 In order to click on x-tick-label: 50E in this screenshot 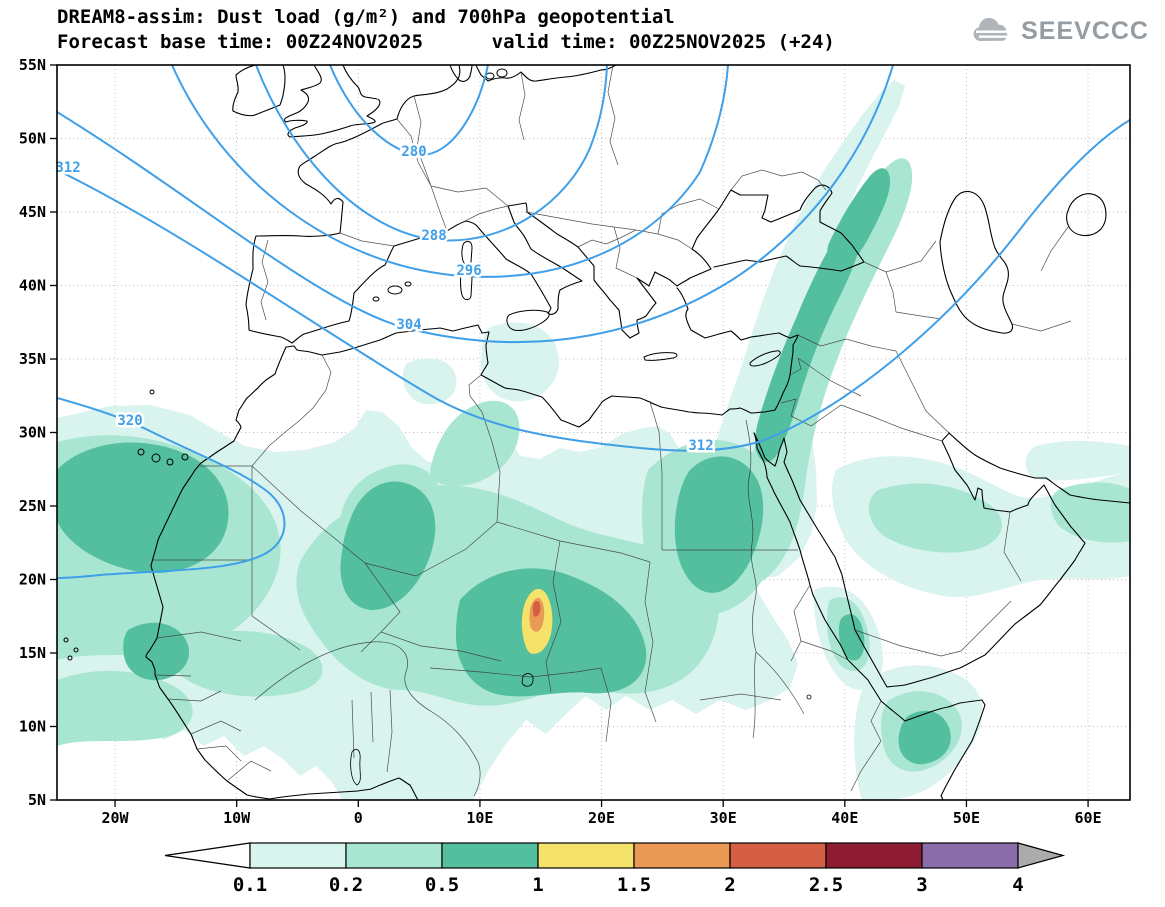, I will do `click(966, 818)`.